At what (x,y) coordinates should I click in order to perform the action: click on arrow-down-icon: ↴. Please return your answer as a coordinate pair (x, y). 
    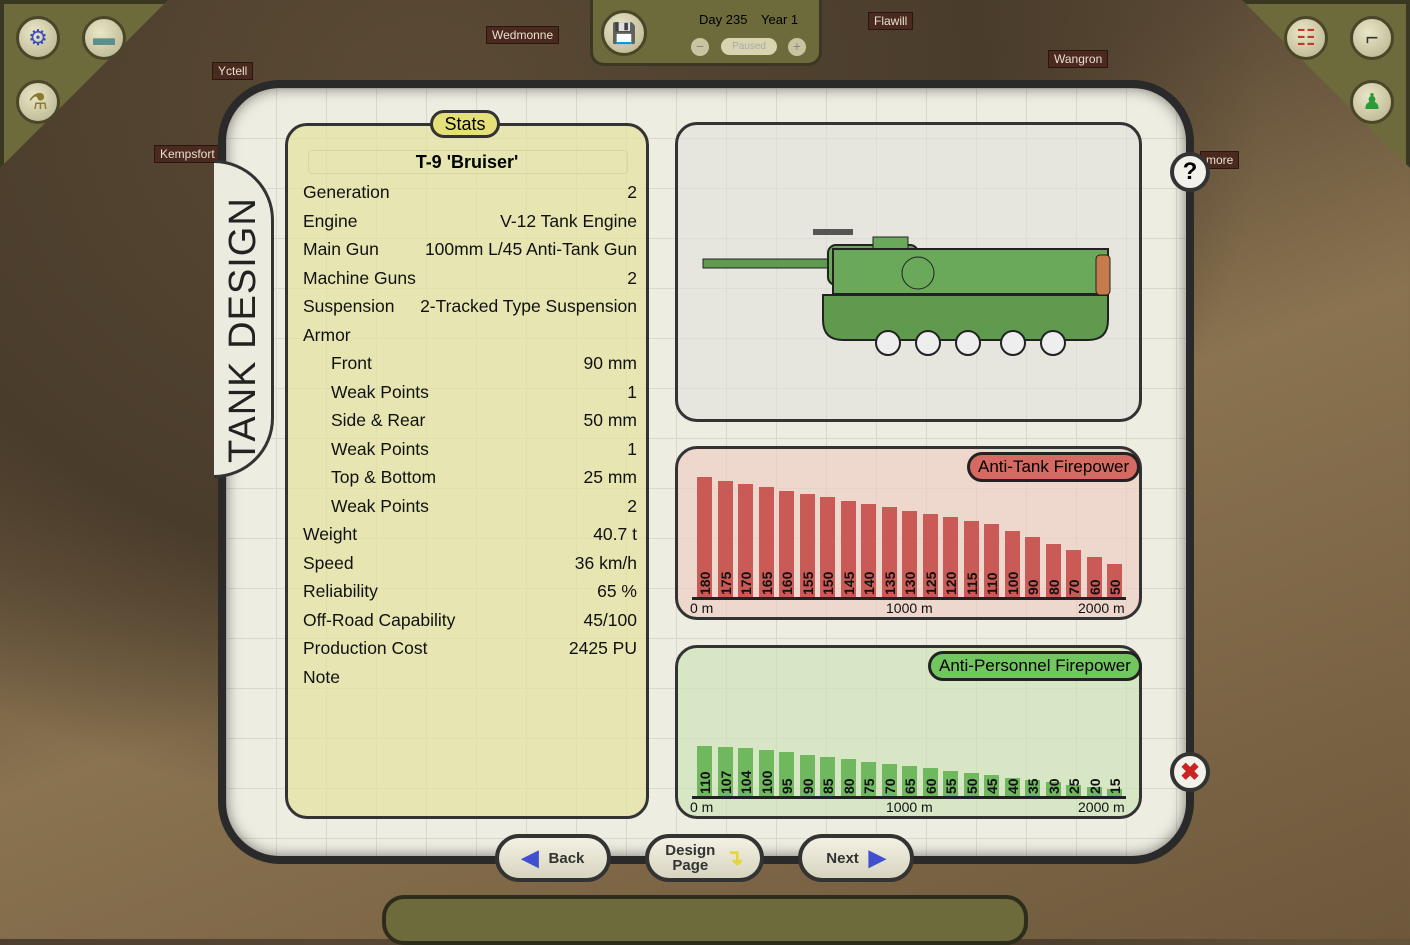
    Looking at the image, I should click on (734, 857).